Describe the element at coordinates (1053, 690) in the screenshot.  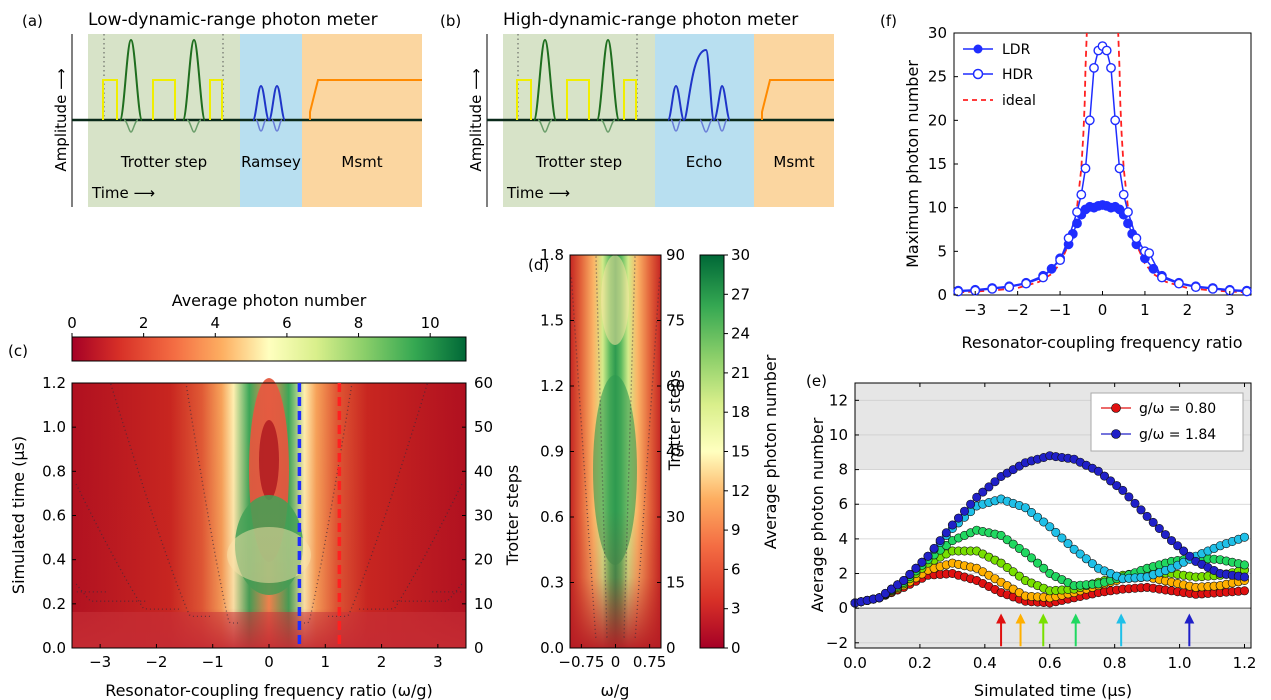
I see `plot-e-xlabel: Simulated time (μs)` at that location.